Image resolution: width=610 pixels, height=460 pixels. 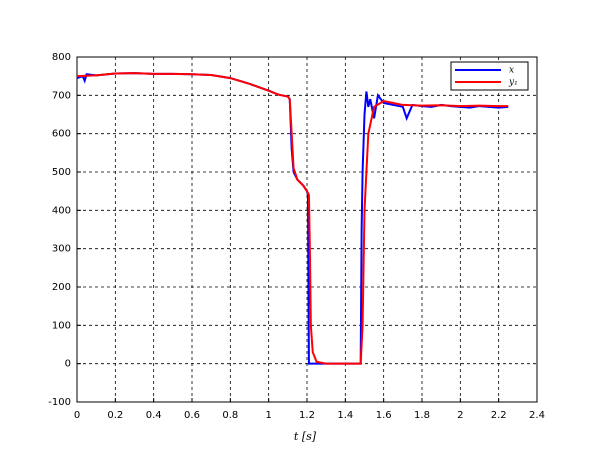 I want to click on x-tick-label: 1, so click(x=268, y=415).